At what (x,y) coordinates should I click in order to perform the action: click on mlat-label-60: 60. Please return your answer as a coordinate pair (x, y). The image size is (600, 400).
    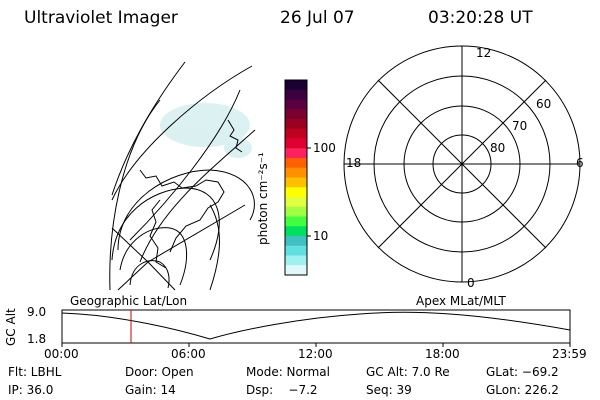
    Looking at the image, I should click on (544, 104).